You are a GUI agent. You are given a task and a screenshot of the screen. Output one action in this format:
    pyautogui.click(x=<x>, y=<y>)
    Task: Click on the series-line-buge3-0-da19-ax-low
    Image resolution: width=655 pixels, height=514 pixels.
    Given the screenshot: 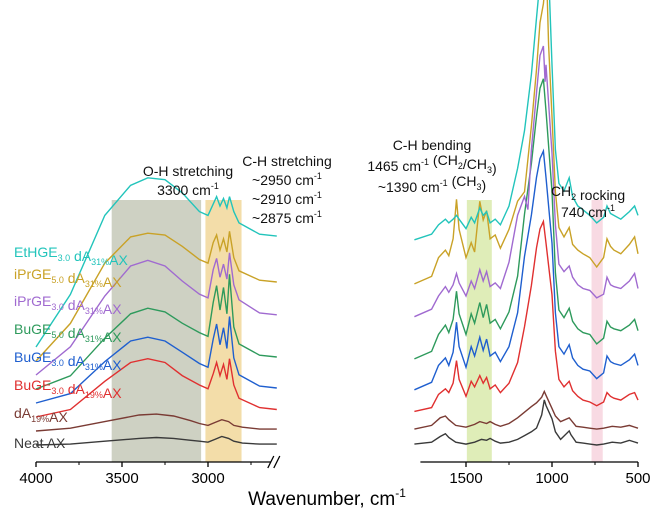 What is the action you would take?
    pyautogui.click(x=526, y=315)
    